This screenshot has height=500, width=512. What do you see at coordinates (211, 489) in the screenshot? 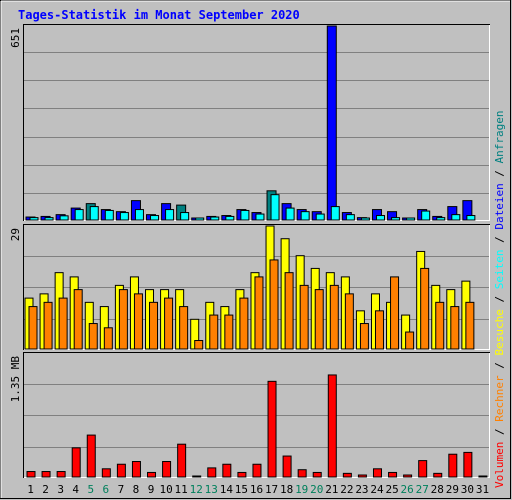
I see `x-tick-label: 13` at bounding box center [211, 489].